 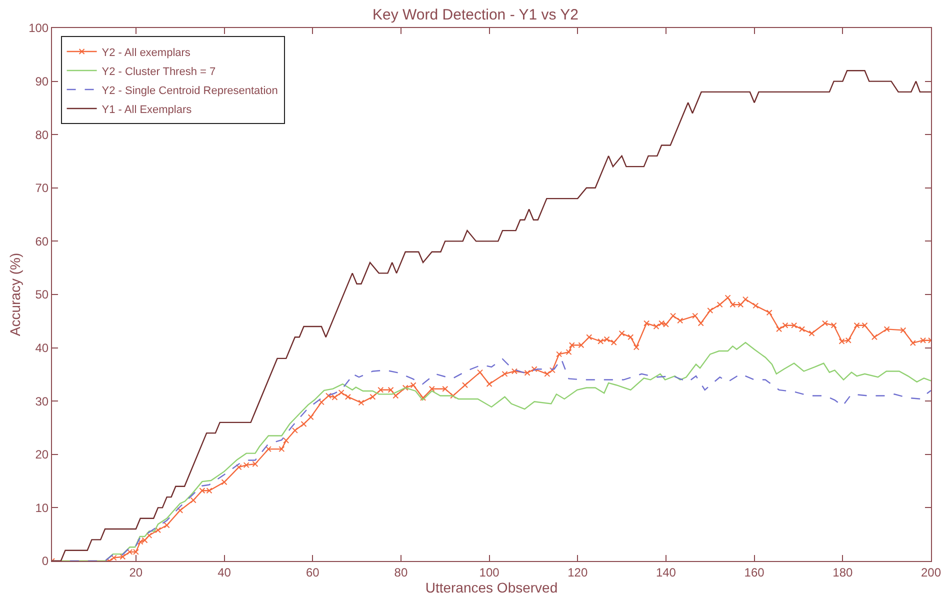 What do you see at coordinates (754, 572) in the screenshot?
I see `x-tick-label: 160` at bounding box center [754, 572].